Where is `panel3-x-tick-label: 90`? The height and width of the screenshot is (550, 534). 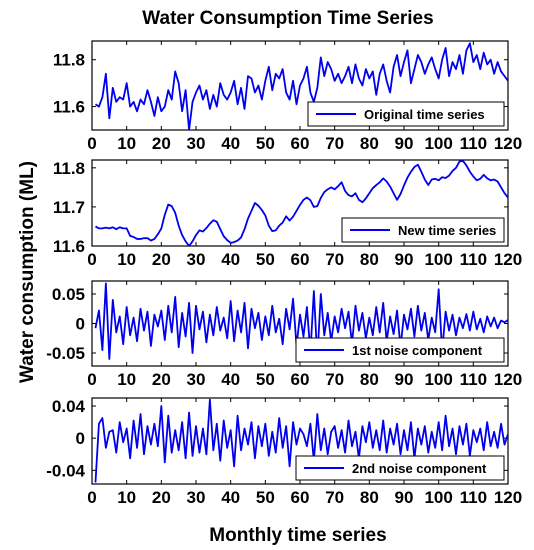 panel3-x-tick-label: 90 is located at coordinates (404, 379).